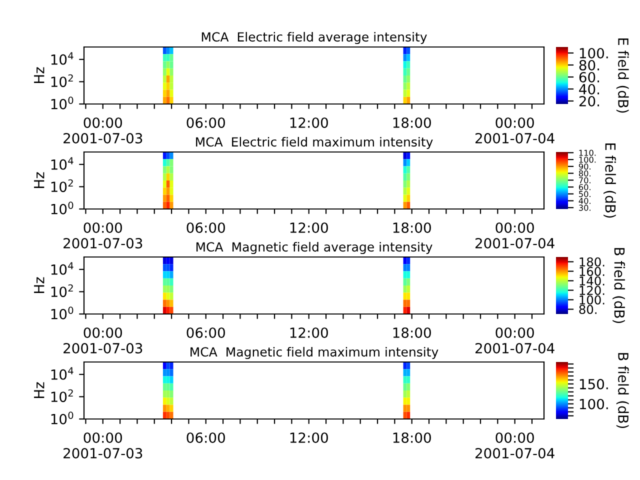  I want to click on color-bar-label: 70., so click(584, 180).